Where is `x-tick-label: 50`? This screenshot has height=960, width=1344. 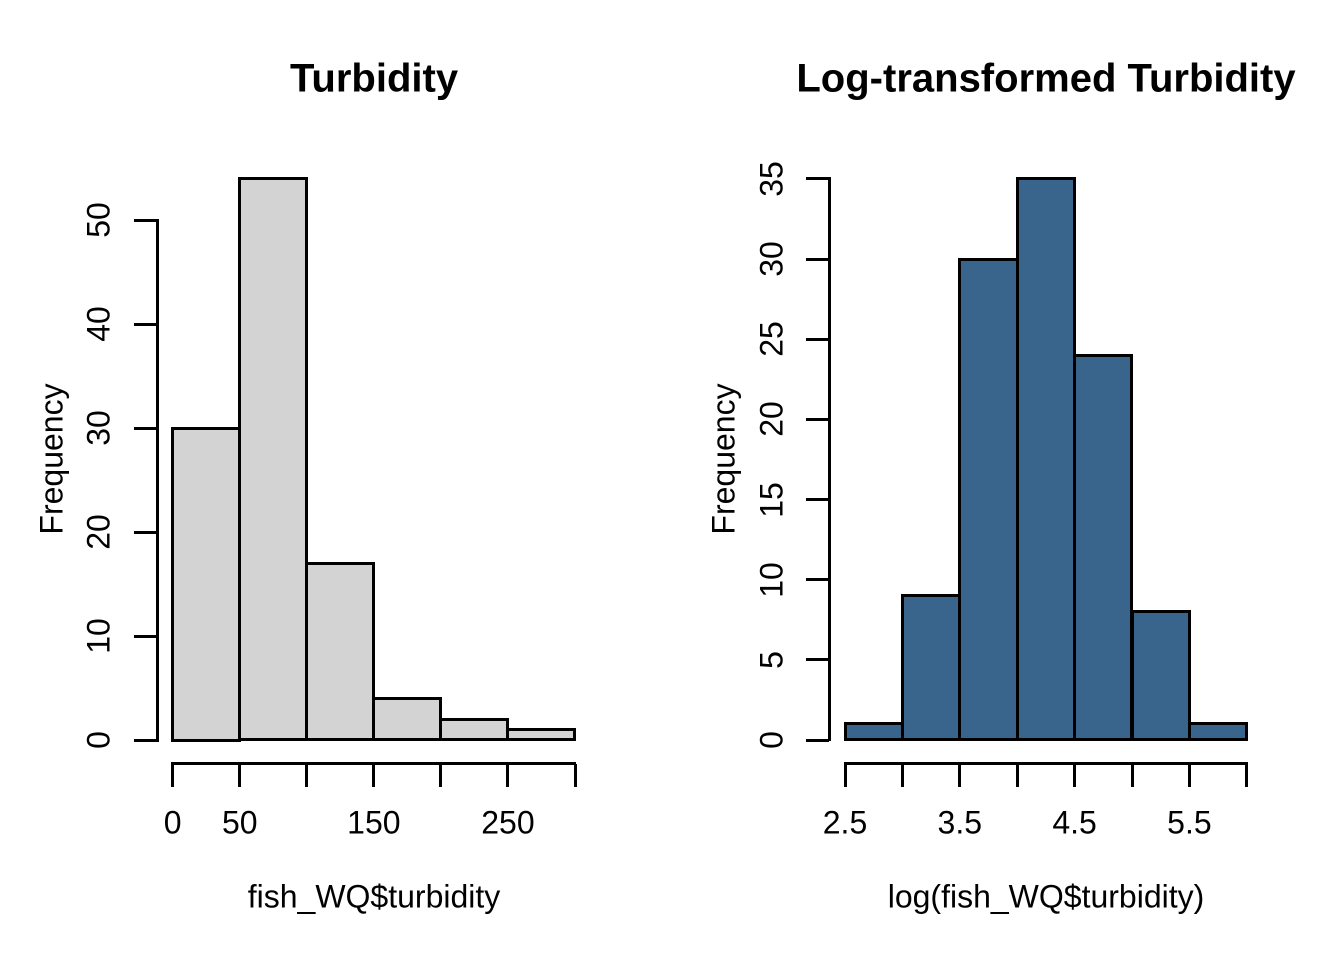 x-tick-label: 50 is located at coordinates (239, 822).